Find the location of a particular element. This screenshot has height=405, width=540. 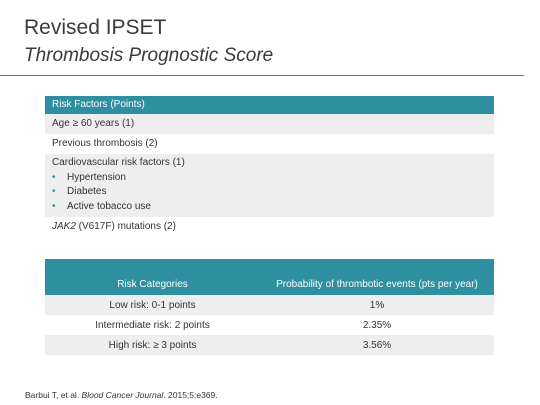

risk-factor-jak2: JAK2 (V617F) mutations (2) is located at coordinates (269, 227).